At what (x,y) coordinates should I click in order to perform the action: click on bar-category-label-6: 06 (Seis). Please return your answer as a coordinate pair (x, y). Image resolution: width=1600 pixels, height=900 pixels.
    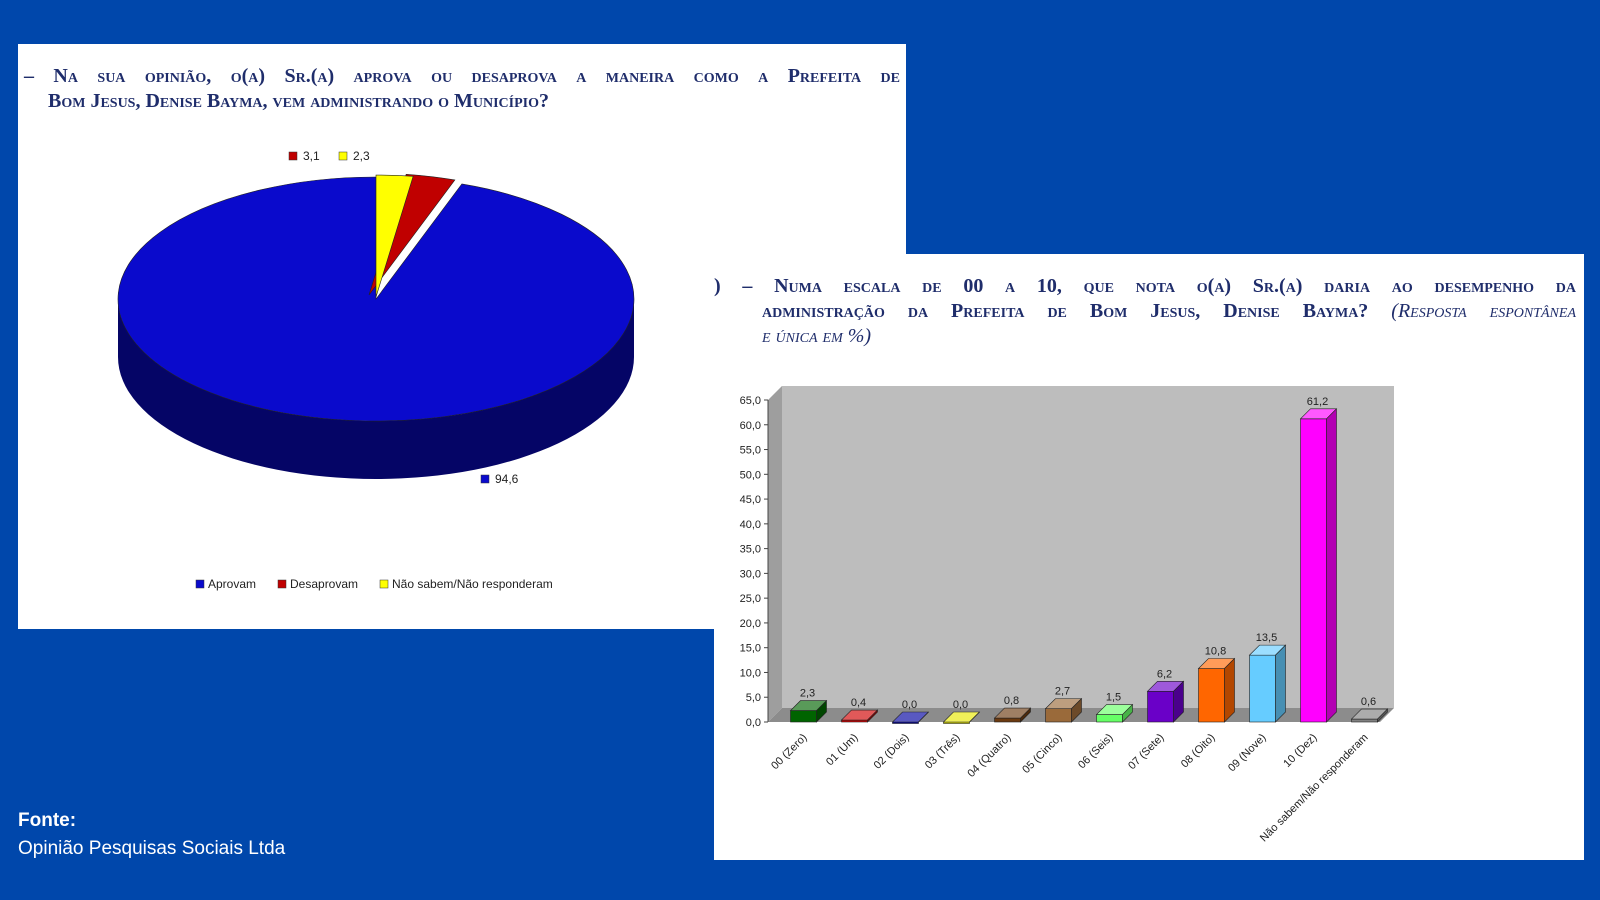
    Looking at the image, I should click on (1096, 752).